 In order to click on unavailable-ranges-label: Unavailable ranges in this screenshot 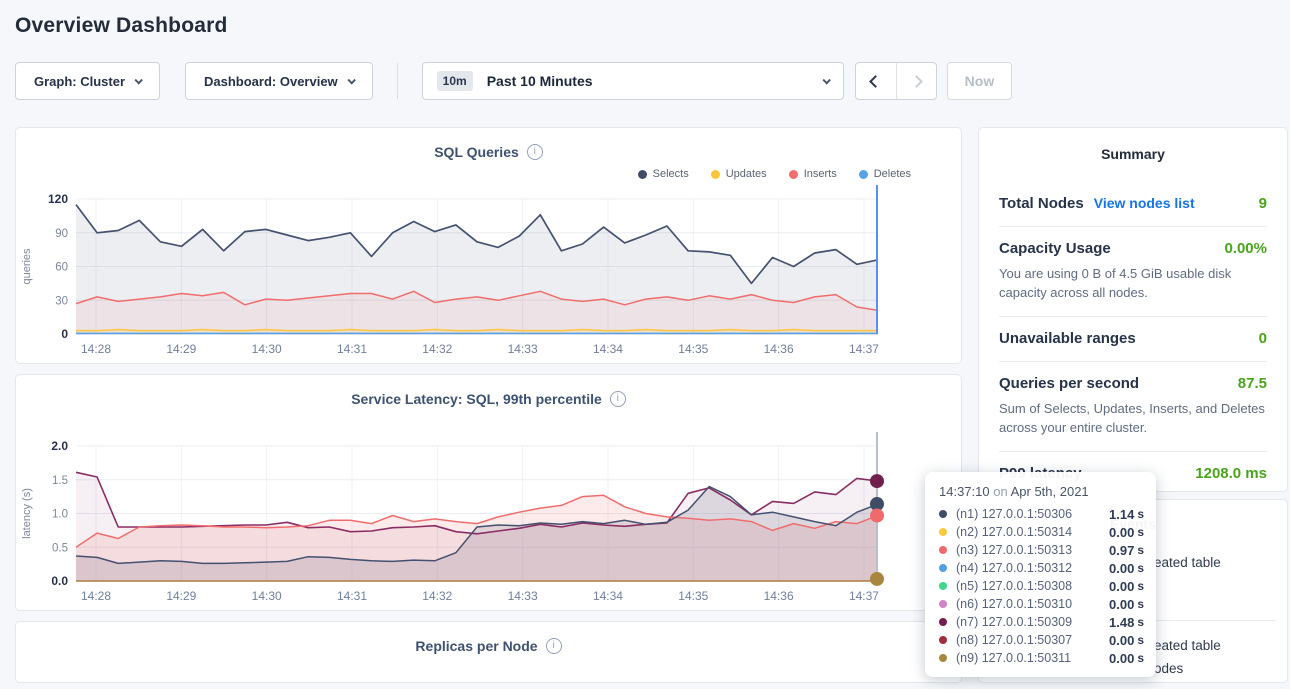, I will do `click(1067, 338)`.